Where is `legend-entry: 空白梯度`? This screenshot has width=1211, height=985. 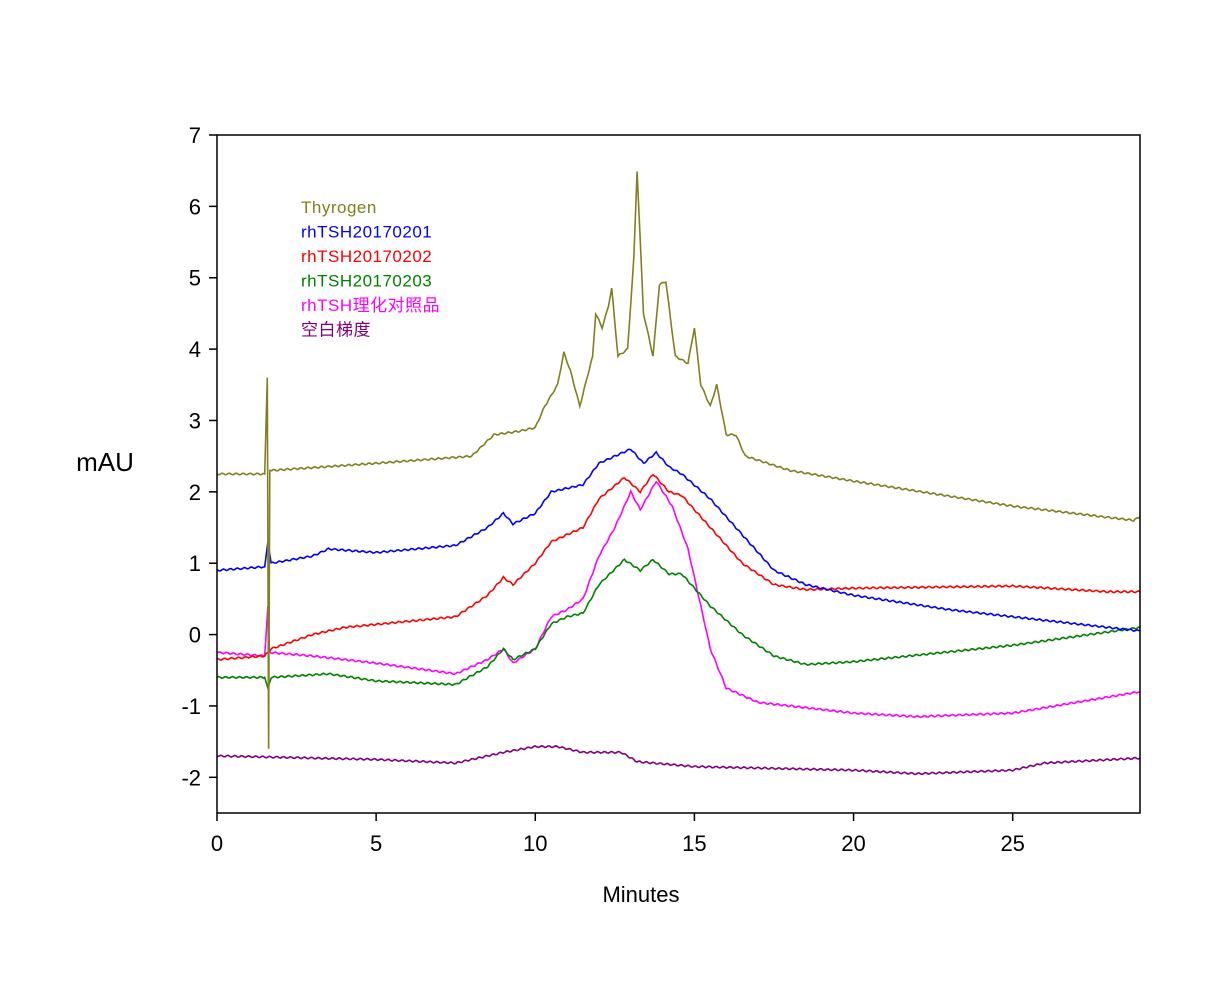 legend-entry: 空白梯度 is located at coordinates (336, 330).